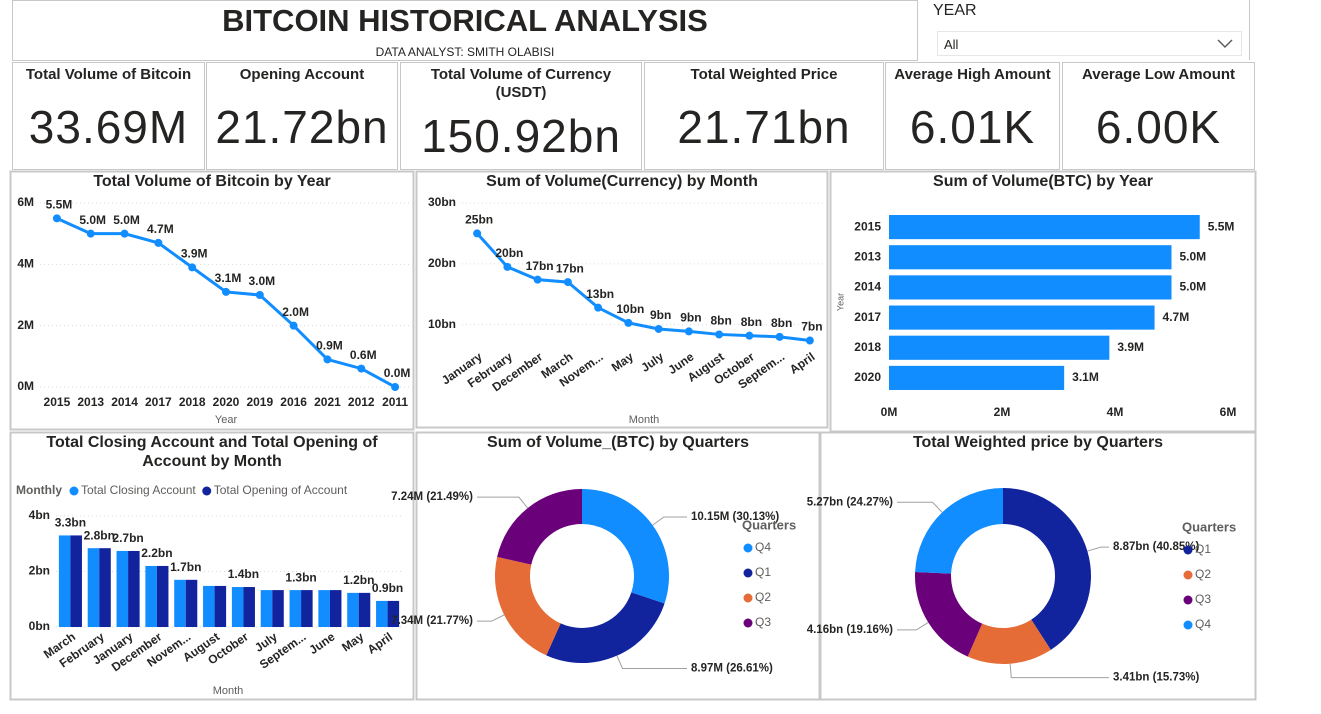 The height and width of the screenshot is (714, 1321). I want to click on data-label: 2.7bn, so click(127, 538).